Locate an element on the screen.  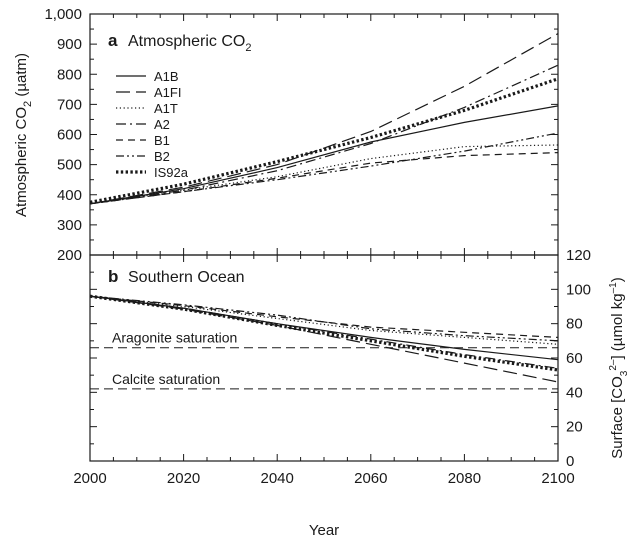
legend-label-a2: A2 is located at coordinates (162, 124).